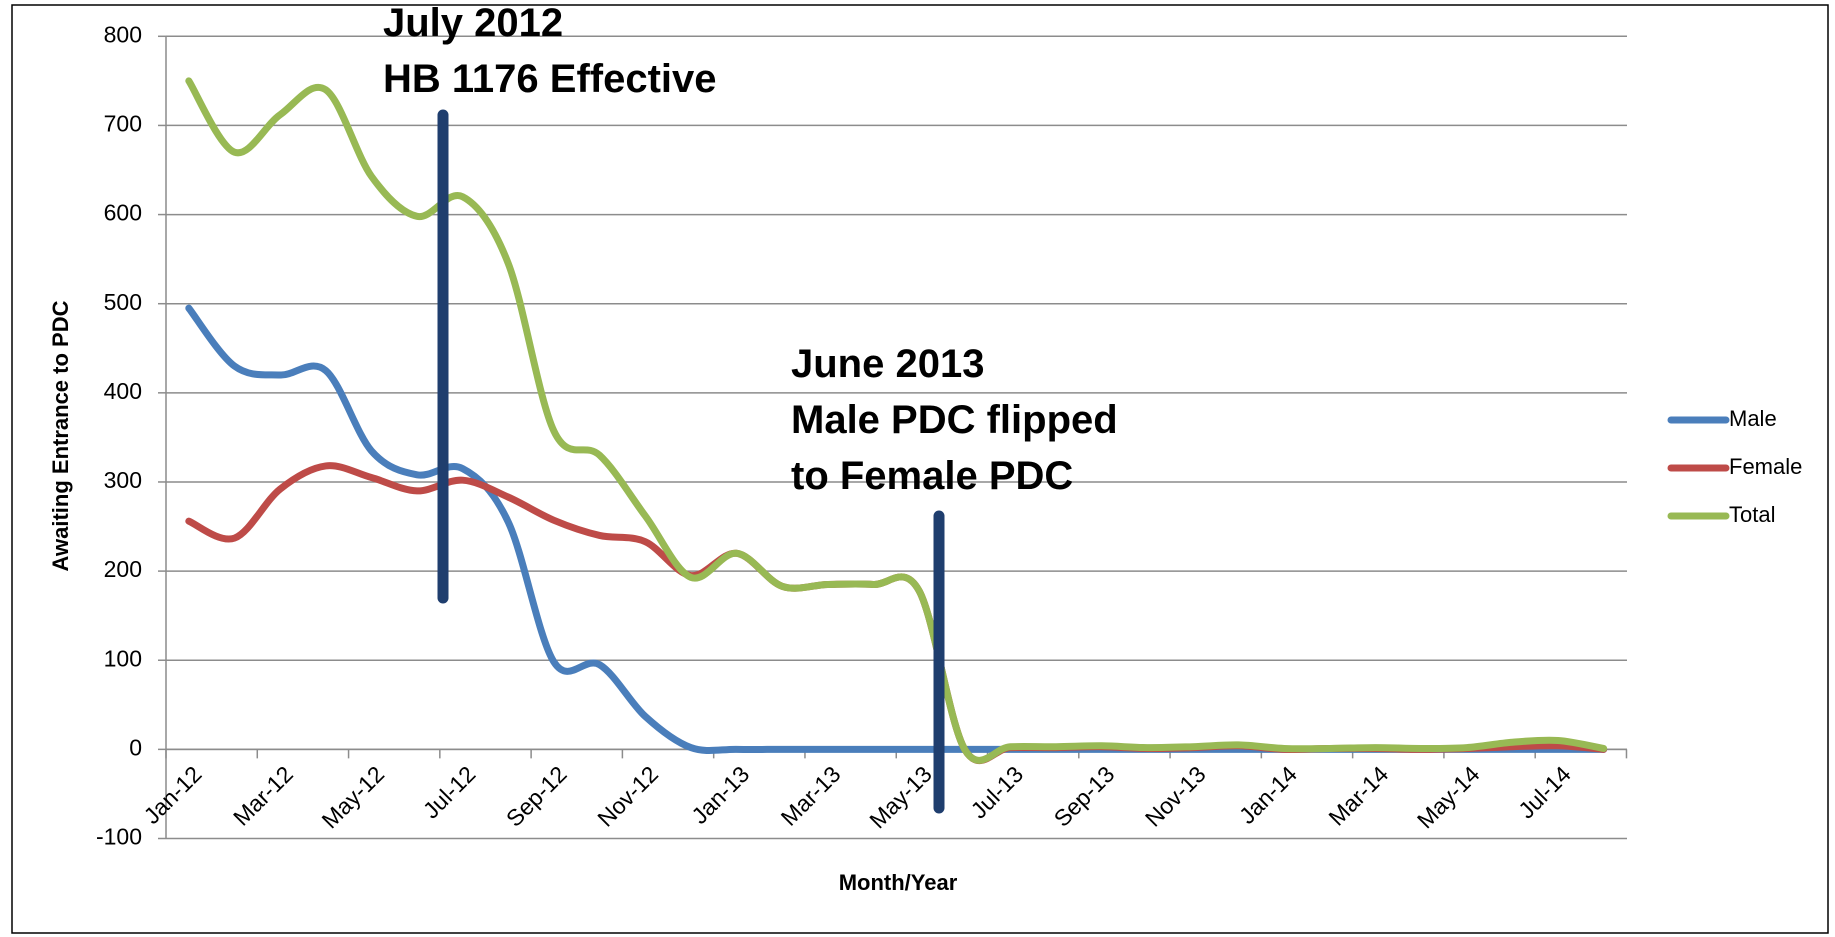  What do you see at coordinates (123, 480) in the screenshot?
I see `y-tick-label: 300` at bounding box center [123, 480].